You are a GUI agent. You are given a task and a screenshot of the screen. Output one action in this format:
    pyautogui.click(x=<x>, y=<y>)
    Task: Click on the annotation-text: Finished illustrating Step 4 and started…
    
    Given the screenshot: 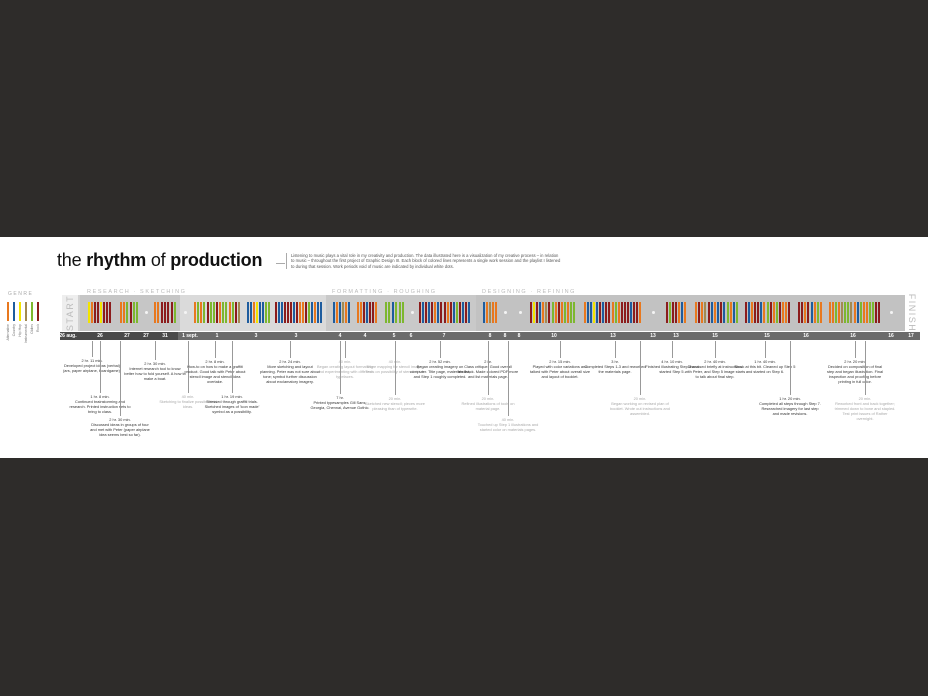 What is the action you would take?
    pyautogui.click(x=672, y=368)
    